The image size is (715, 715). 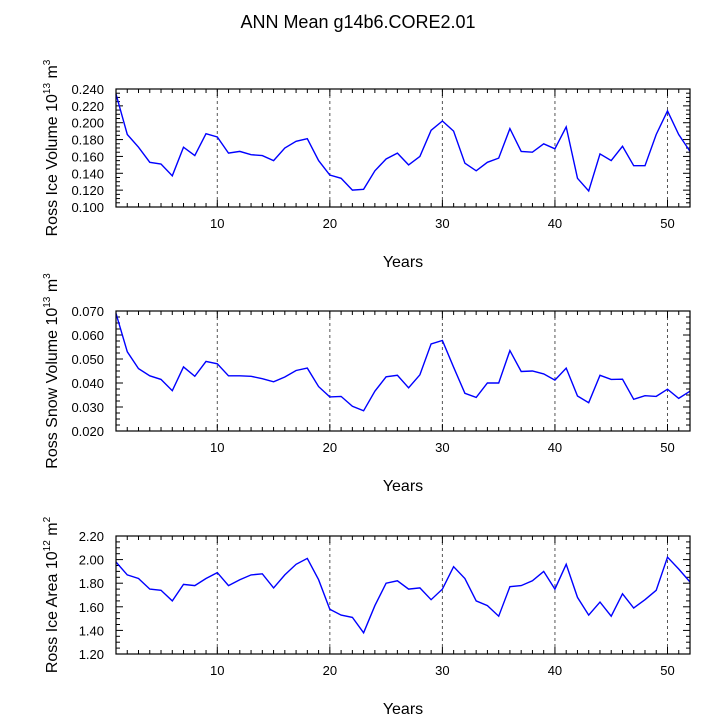 I want to click on y-tick-label: 2.00, so click(x=91, y=560).